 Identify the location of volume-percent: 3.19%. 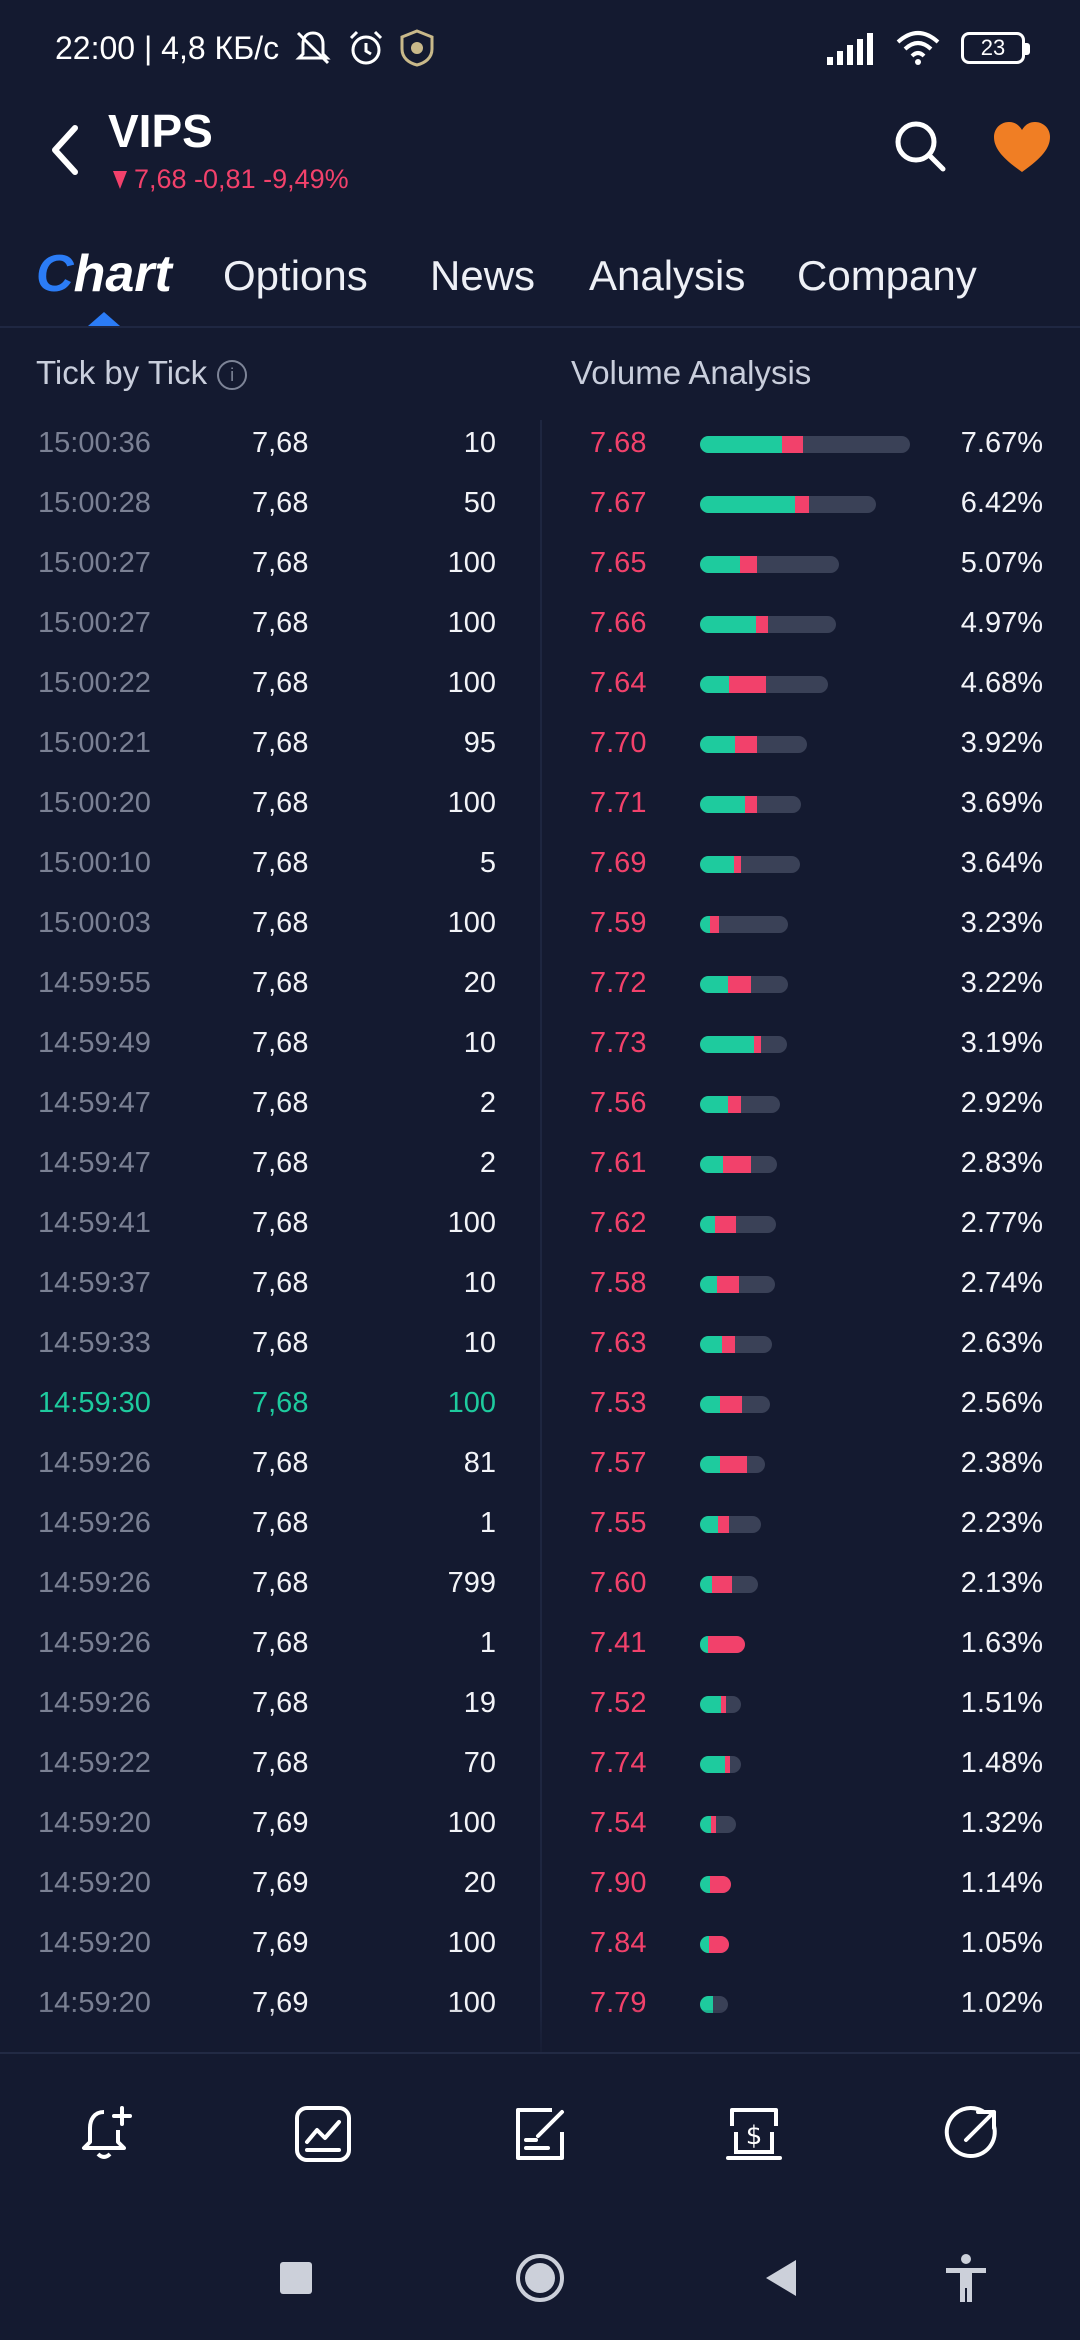
(1001, 1043).